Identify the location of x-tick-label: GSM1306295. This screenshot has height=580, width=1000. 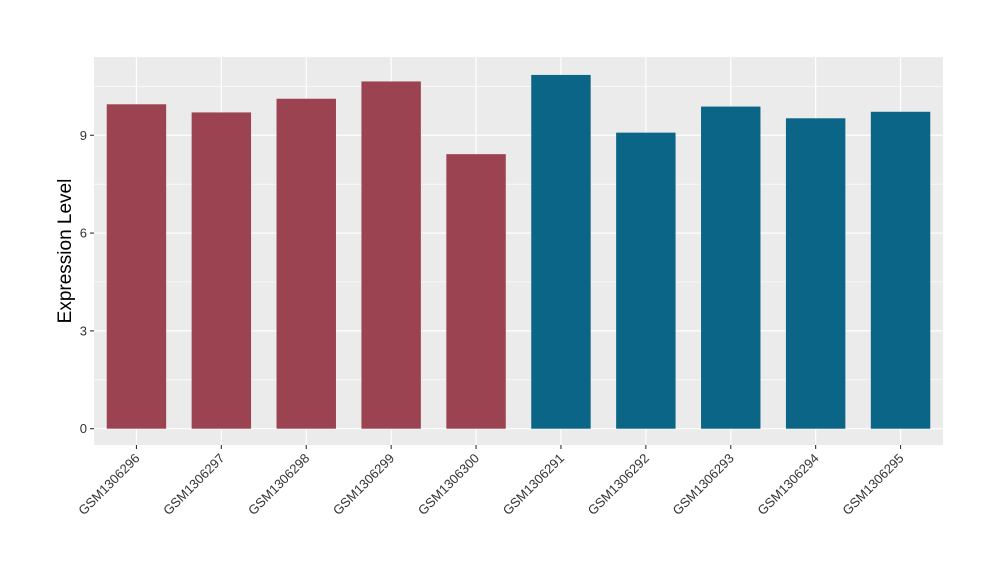
(872, 484).